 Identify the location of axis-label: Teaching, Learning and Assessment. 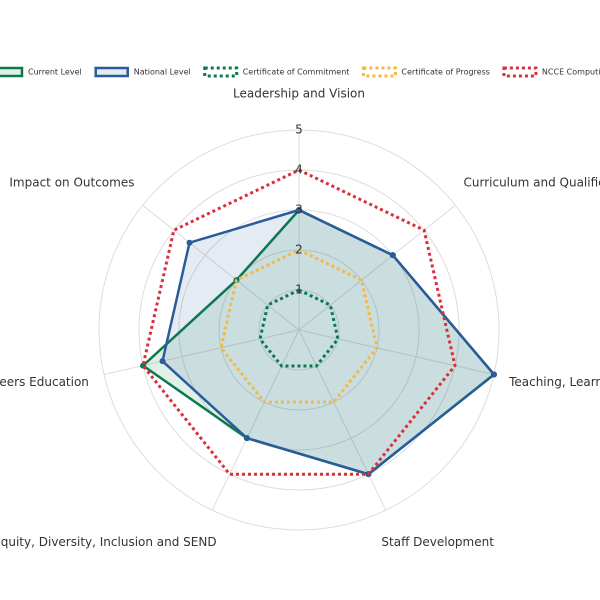
(554, 382).